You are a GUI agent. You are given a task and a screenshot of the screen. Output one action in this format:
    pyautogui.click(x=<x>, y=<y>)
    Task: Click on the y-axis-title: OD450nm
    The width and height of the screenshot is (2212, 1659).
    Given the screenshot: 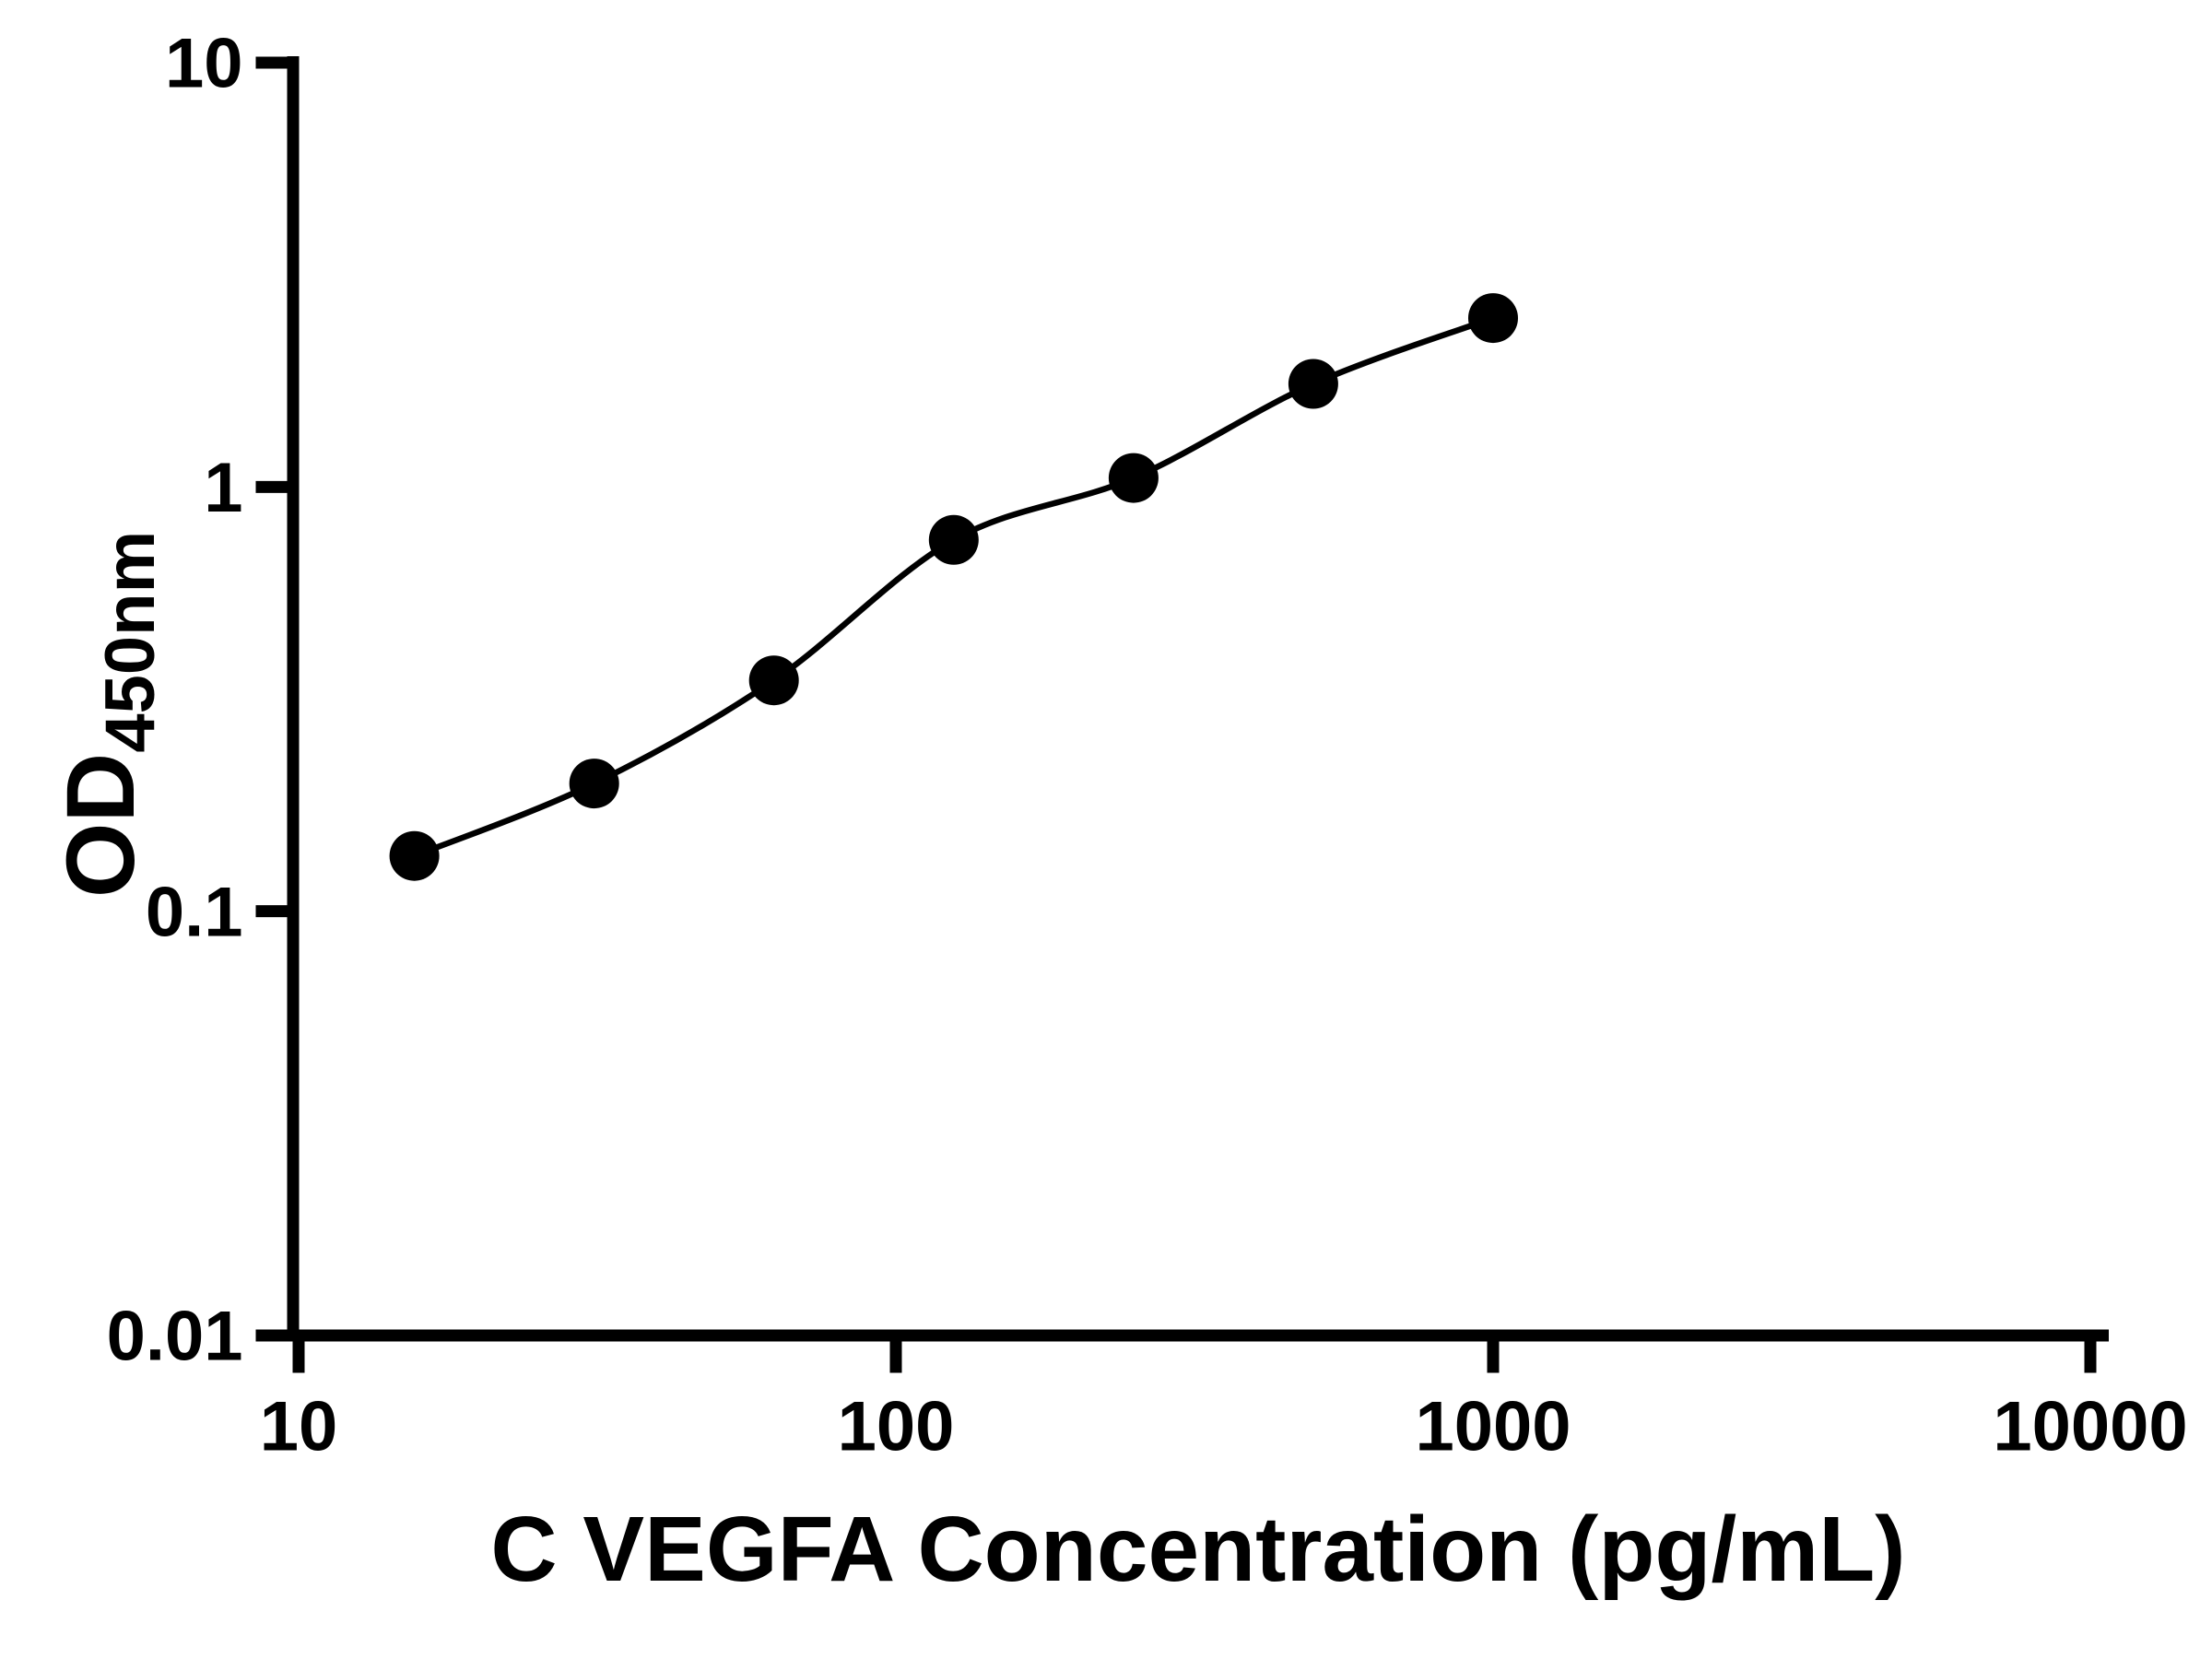 What is the action you would take?
    pyautogui.click(x=108, y=714)
    